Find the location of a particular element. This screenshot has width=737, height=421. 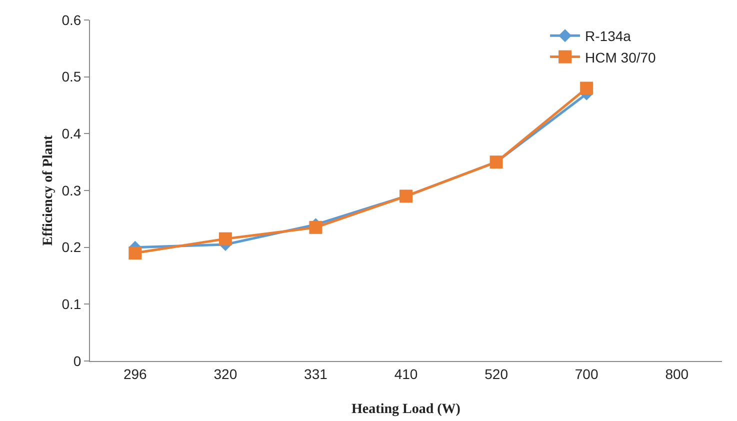

y-tick-label: 0.6 is located at coordinates (72, 20).